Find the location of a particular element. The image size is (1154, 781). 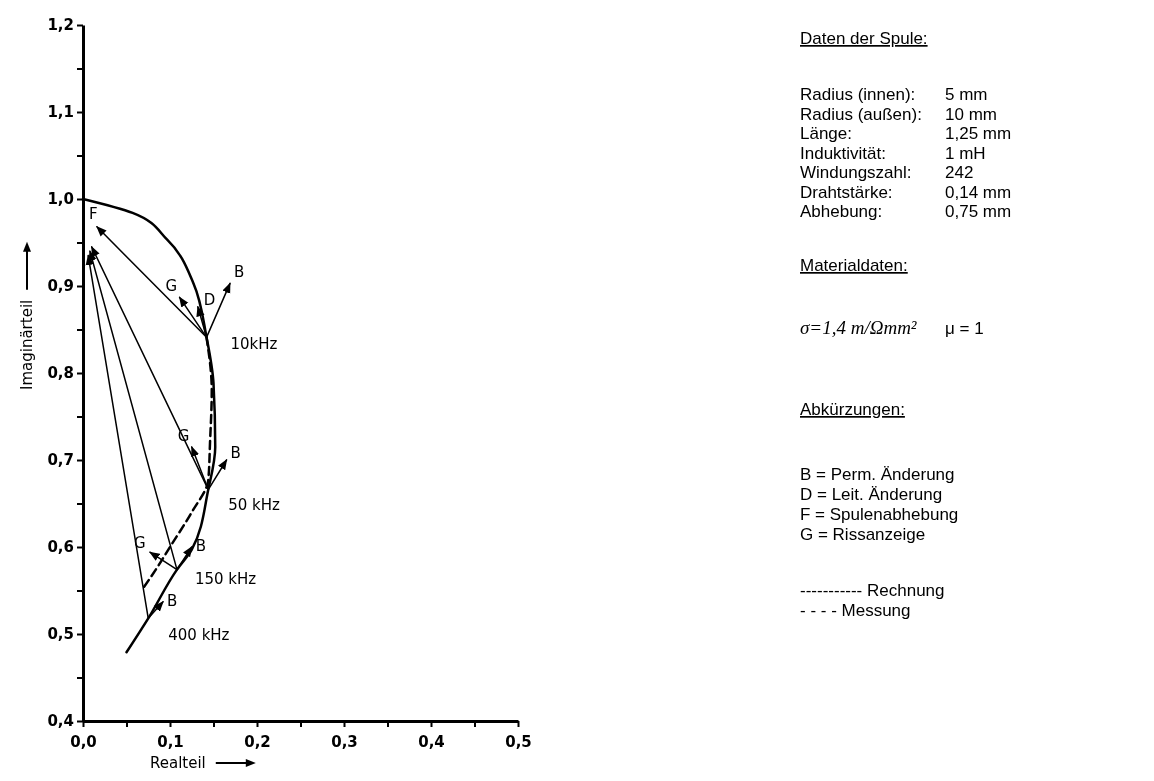

annotation: 400 kHz is located at coordinates (199, 635).